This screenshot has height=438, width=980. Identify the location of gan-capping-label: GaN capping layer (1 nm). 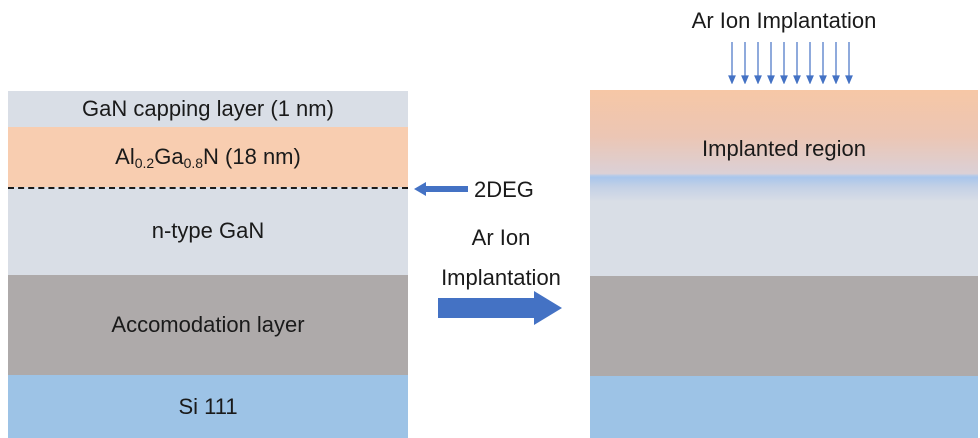
(208, 108).